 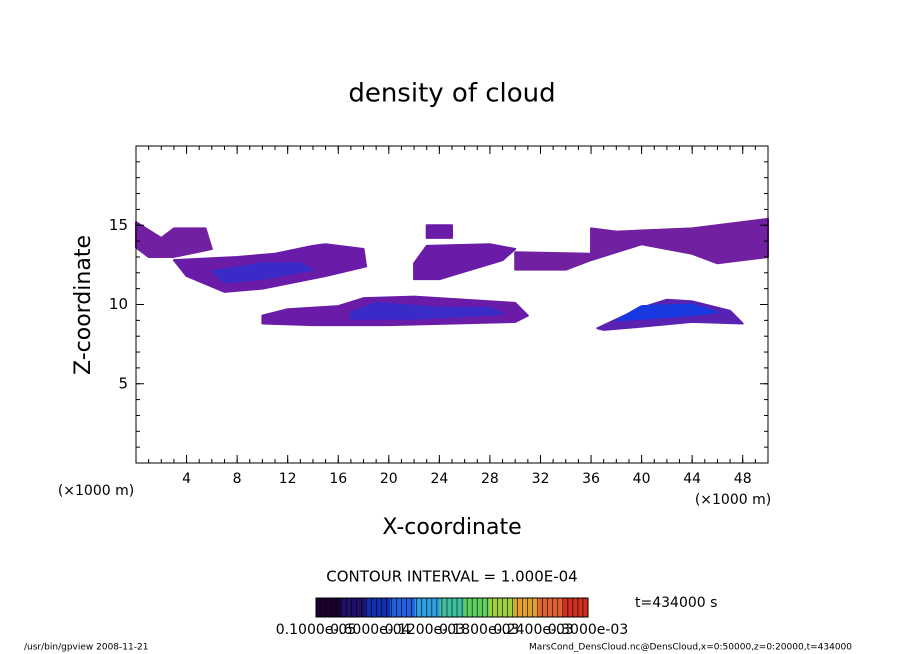 What do you see at coordinates (96, 491) in the screenshot?
I see `y-unit: (×1000 m)` at bounding box center [96, 491].